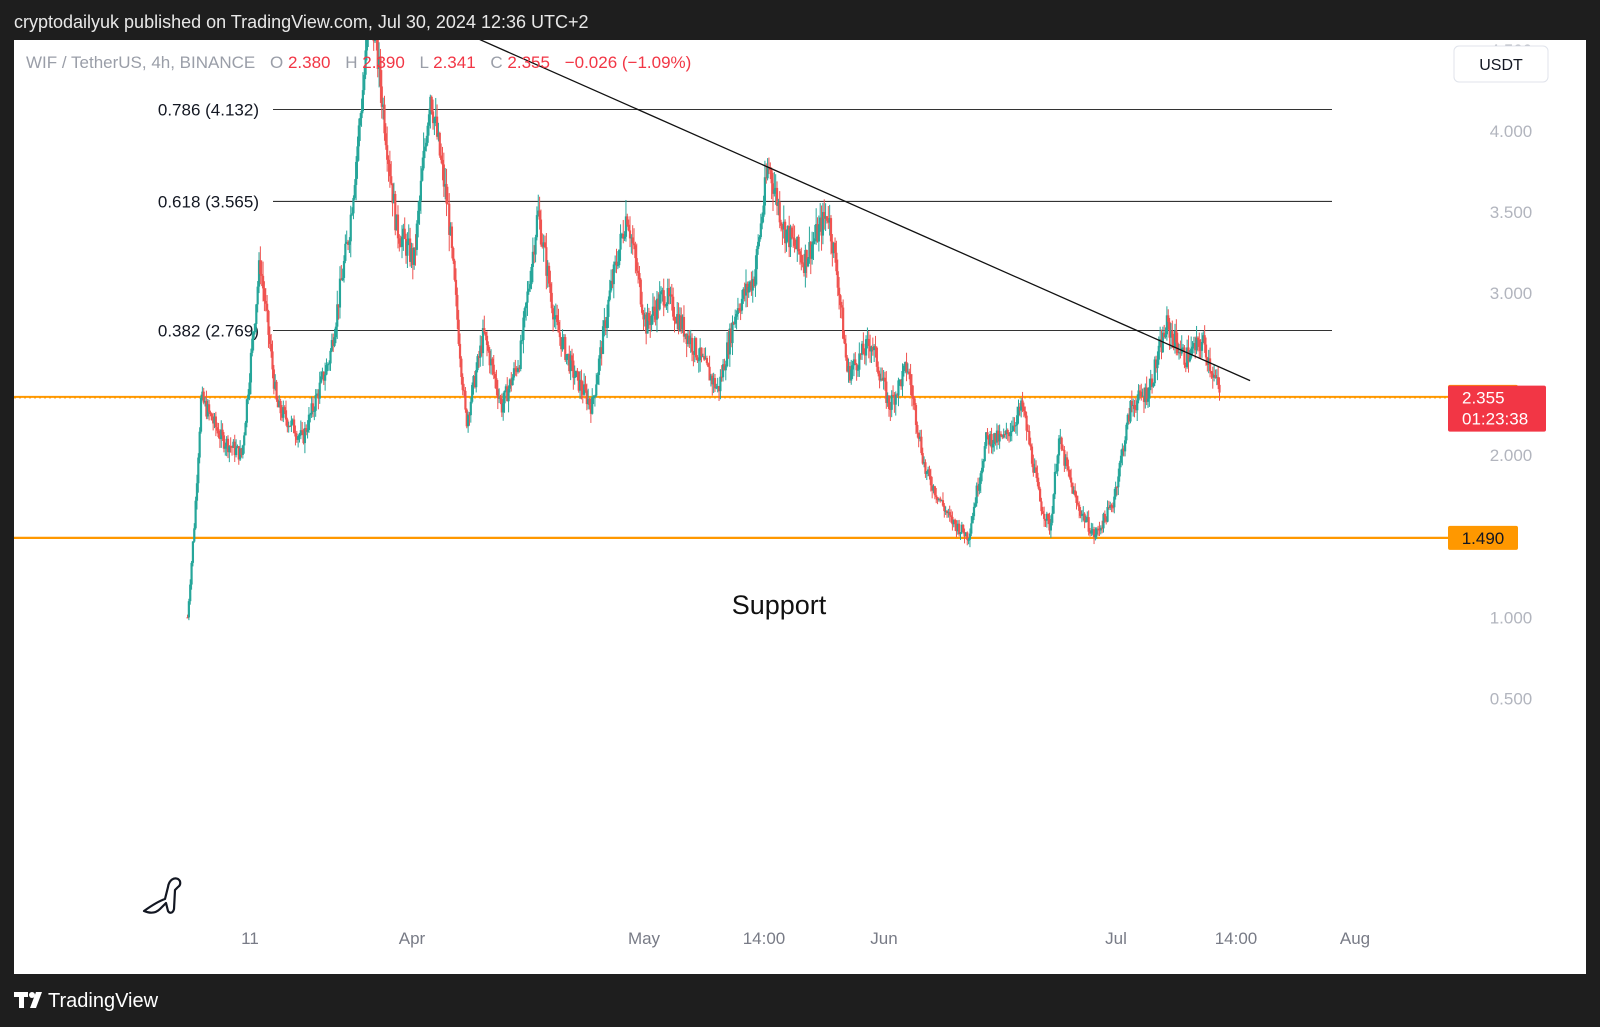 This screenshot has height=1027, width=1600. What do you see at coordinates (1501, 64) in the screenshot?
I see `currency-button: USDT` at bounding box center [1501, 64].